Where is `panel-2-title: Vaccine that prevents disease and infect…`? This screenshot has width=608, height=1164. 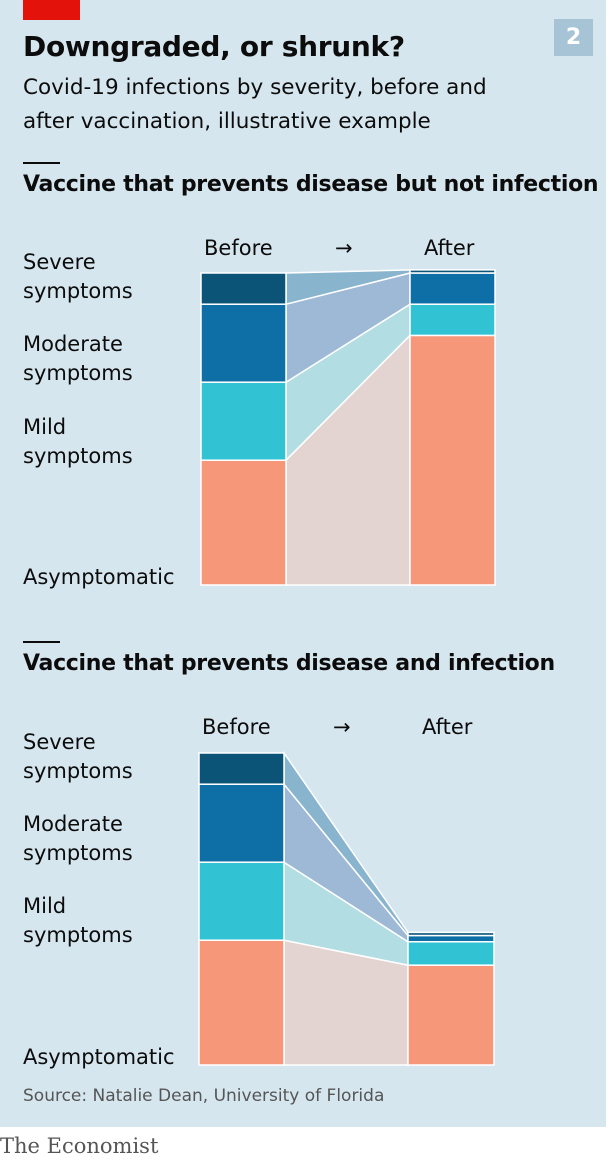
panel-2-title: Vaccine that prevents disease and infect… is located at coordinates (289, 663).